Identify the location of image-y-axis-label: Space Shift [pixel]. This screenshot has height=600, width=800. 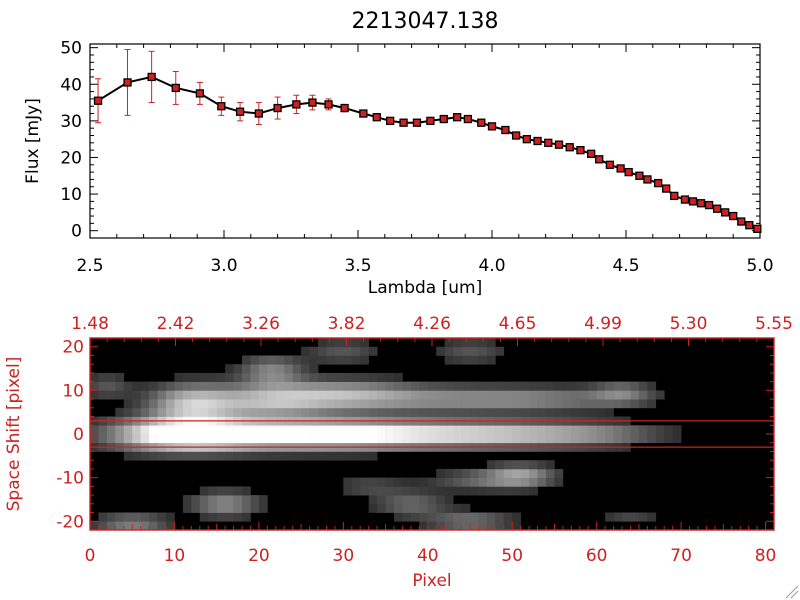
(14, 434).